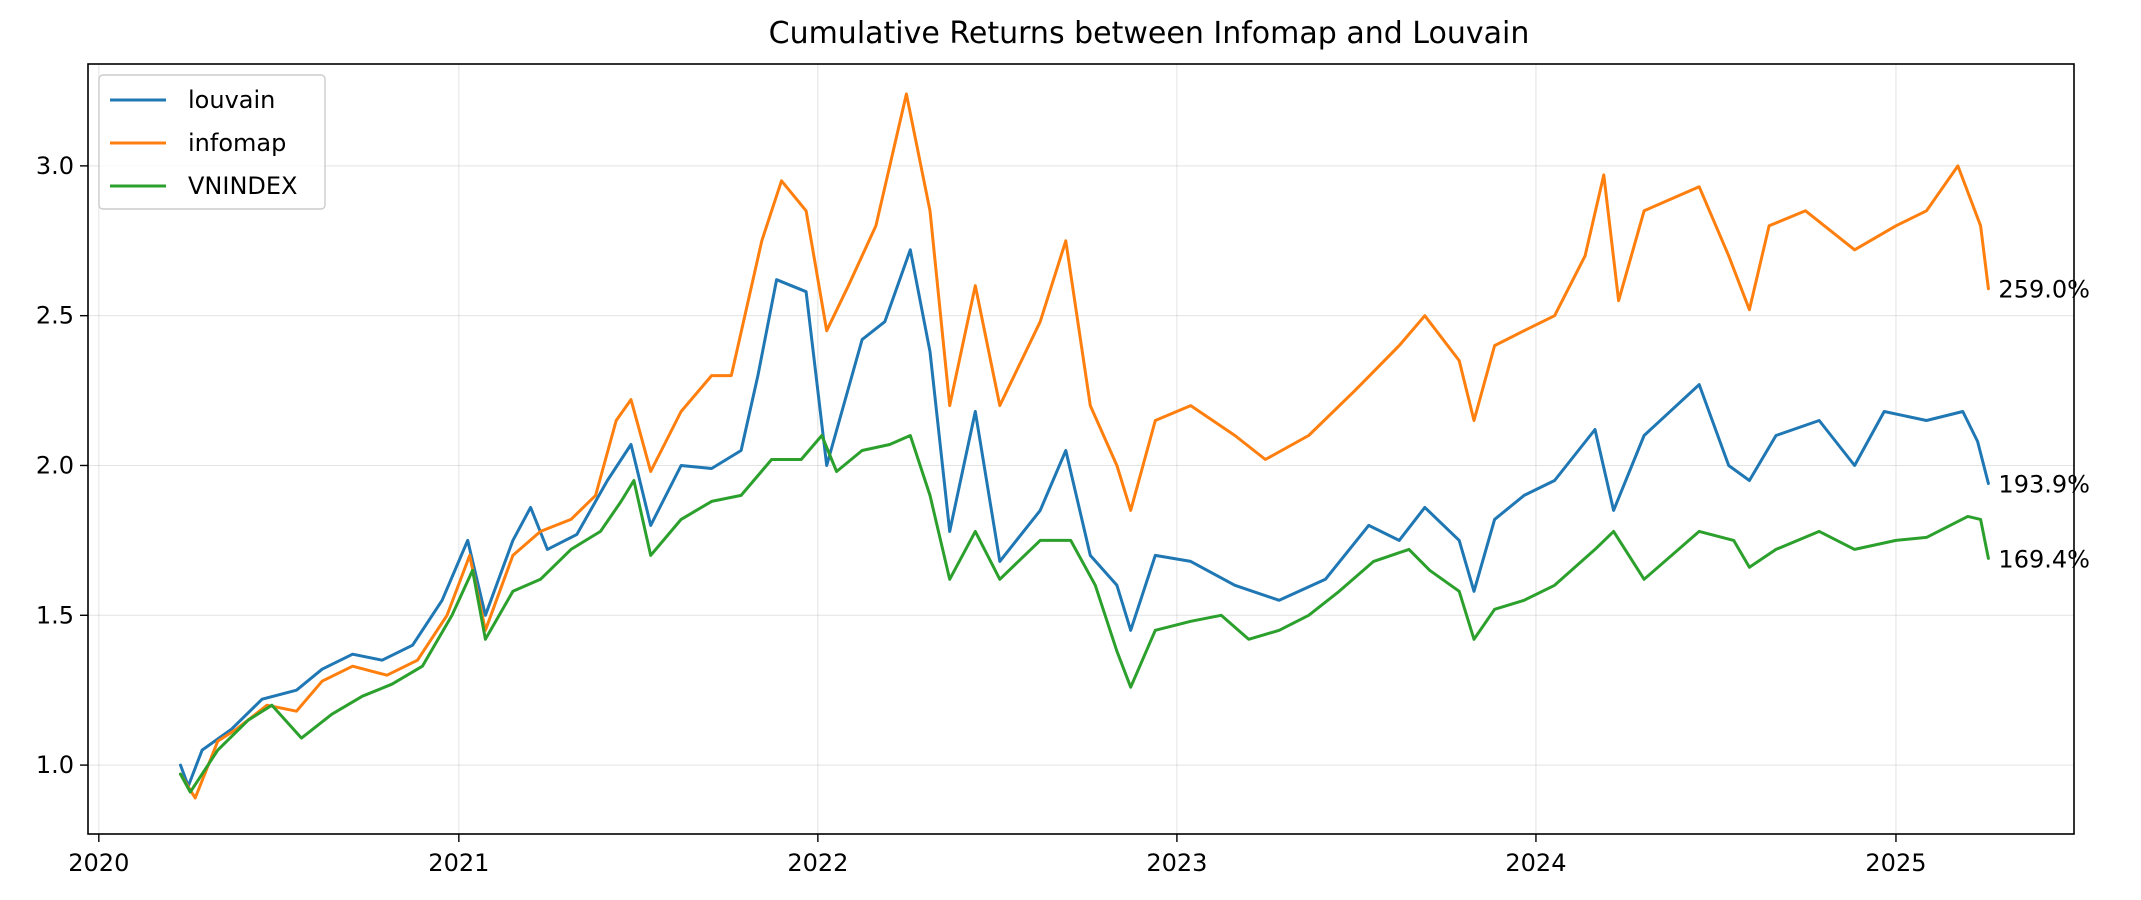 This screenshot has width=2141, height=900. What do you see at coordinates (2044, 290) in the screenshot?
I see `end-label-infomap: 259.0%` at bounding box center [2044, 290].